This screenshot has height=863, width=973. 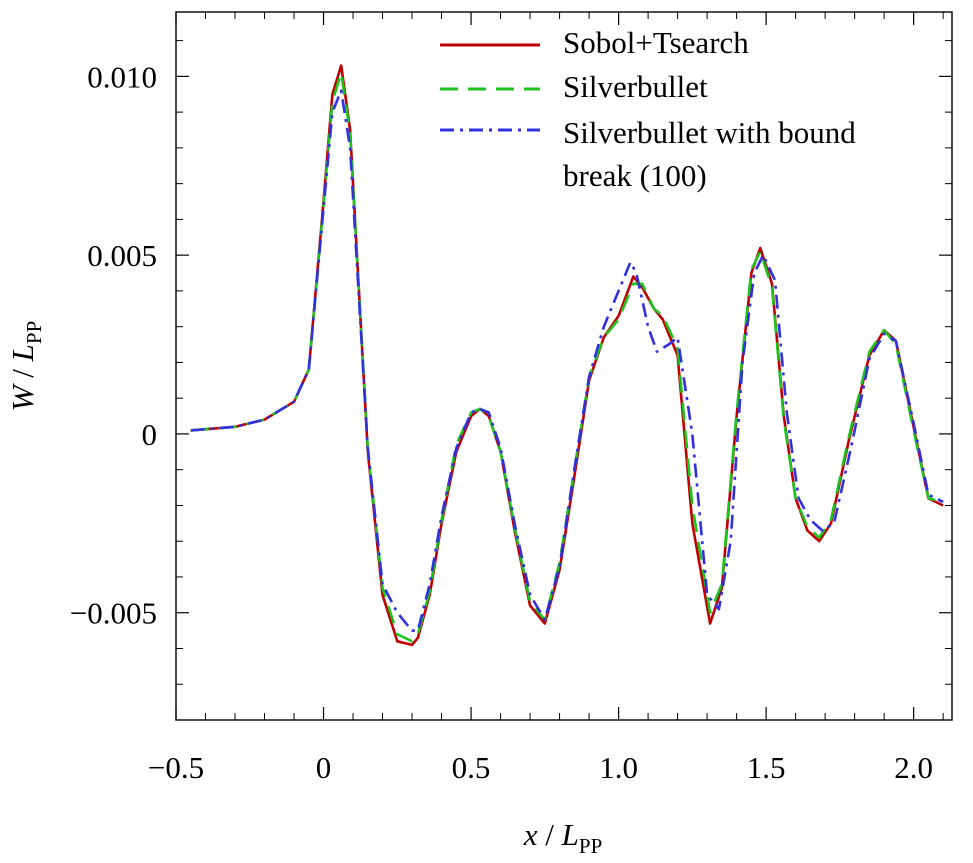 What do you see at coordinates (22, 353) in the screenshot?
I see `y-axis-label-sym: L` at bounding box center [22, 353].